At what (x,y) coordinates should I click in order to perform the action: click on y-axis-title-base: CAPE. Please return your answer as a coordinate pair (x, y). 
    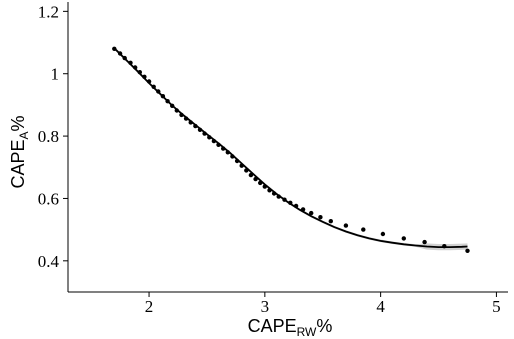
    Looking at the image, I should click on (18, 164).